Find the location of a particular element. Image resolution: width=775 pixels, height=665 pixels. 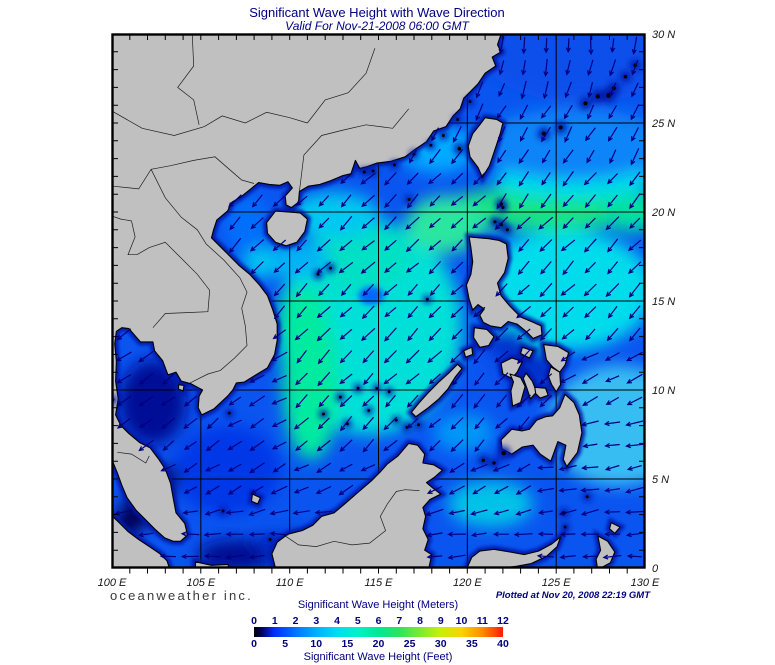

landmass-palawan is located at coordinates (436, 390).